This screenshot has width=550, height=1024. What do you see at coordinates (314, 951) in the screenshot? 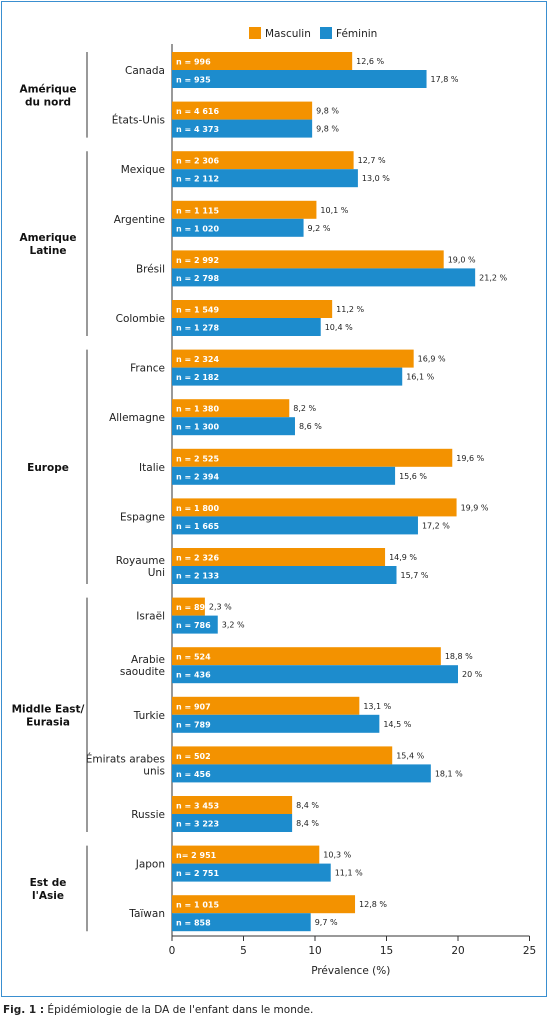
I see `x-axis-tick-label: 10` at bounding box center [314, 951].